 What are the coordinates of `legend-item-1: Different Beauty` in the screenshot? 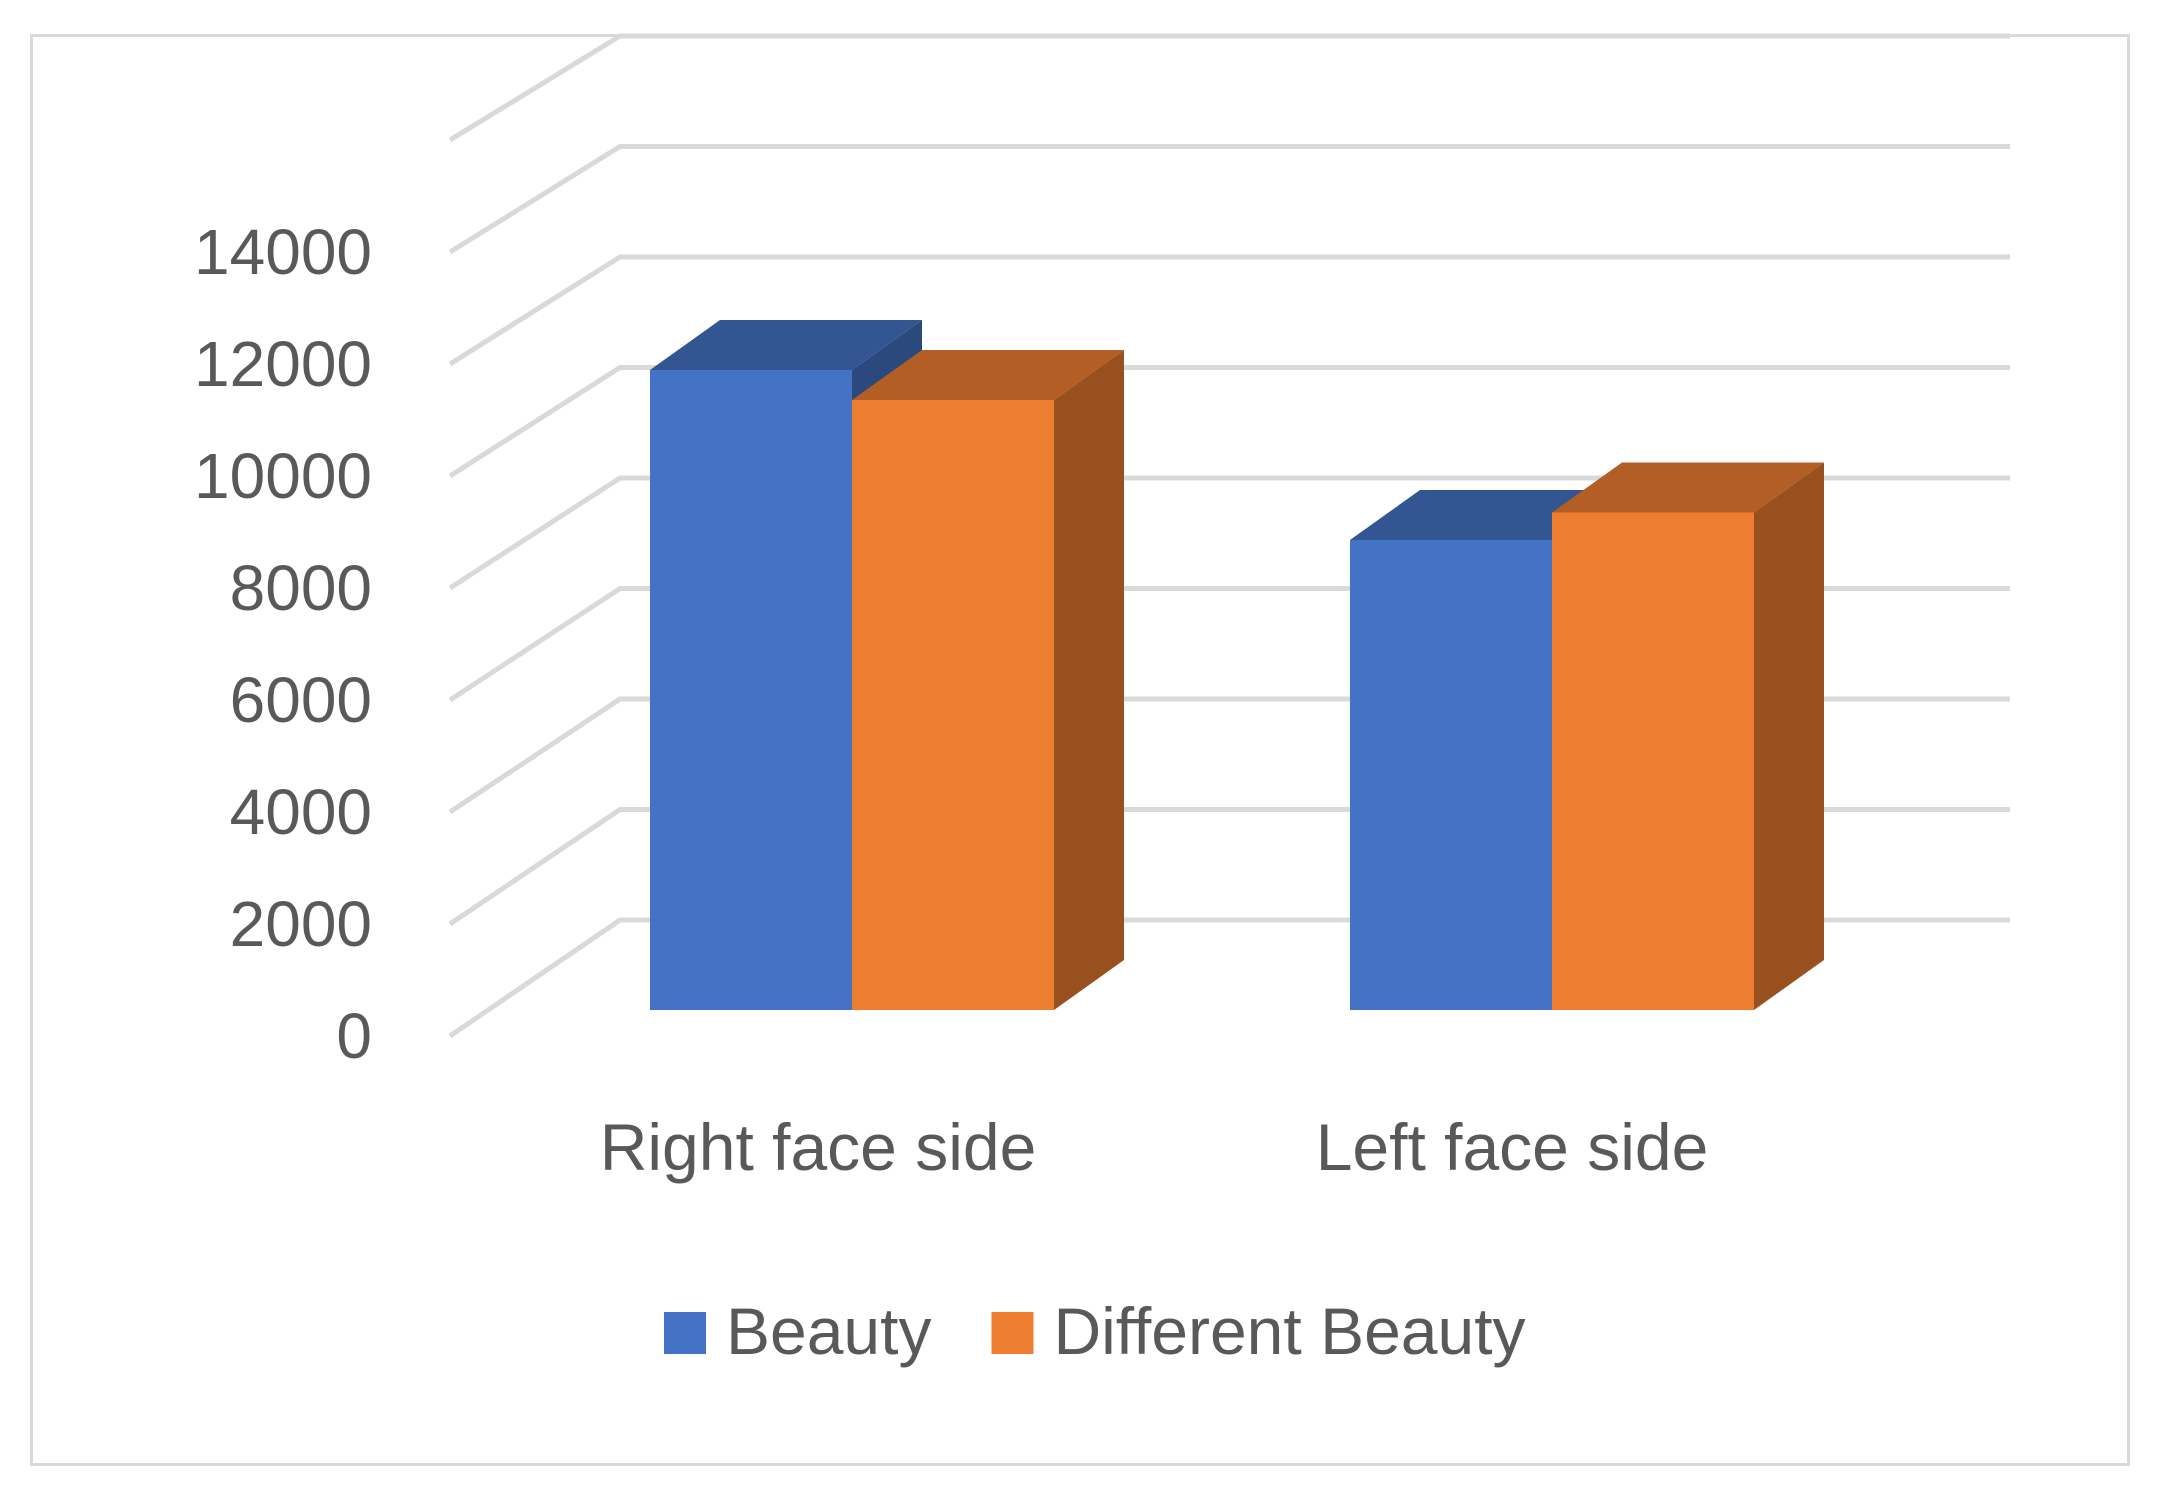 It's located at (1258, 1331).